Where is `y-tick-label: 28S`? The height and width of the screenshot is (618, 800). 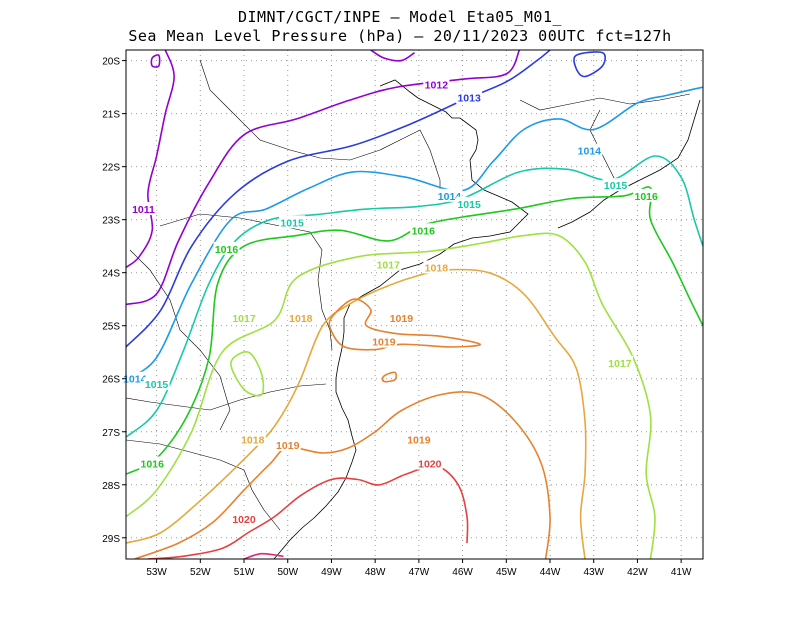 y-tick-label: 28S is located at coordinates (111, 486).